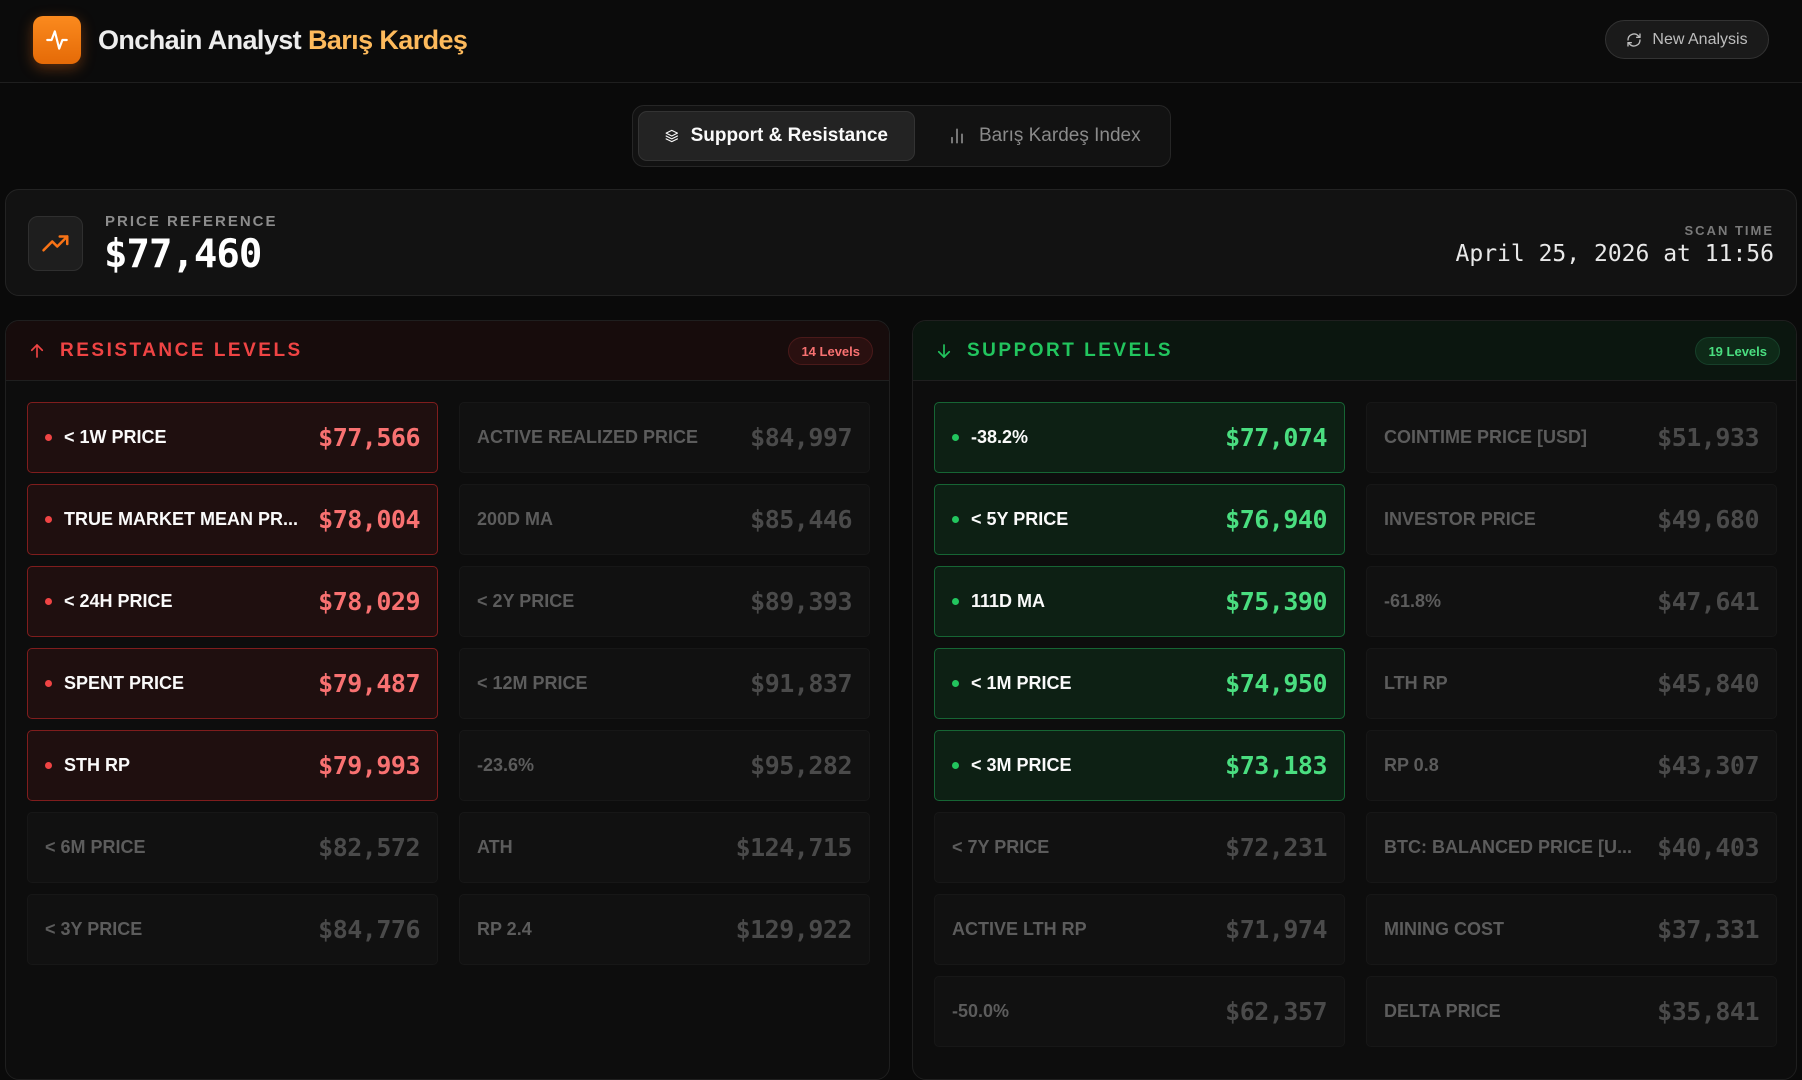 The image size is (1802, 1080). What do you see at coordinates (664, 601) in the screenshot?
I see `level-card: < 2Y PRICE $89,393` at bounding box center [664, 601].